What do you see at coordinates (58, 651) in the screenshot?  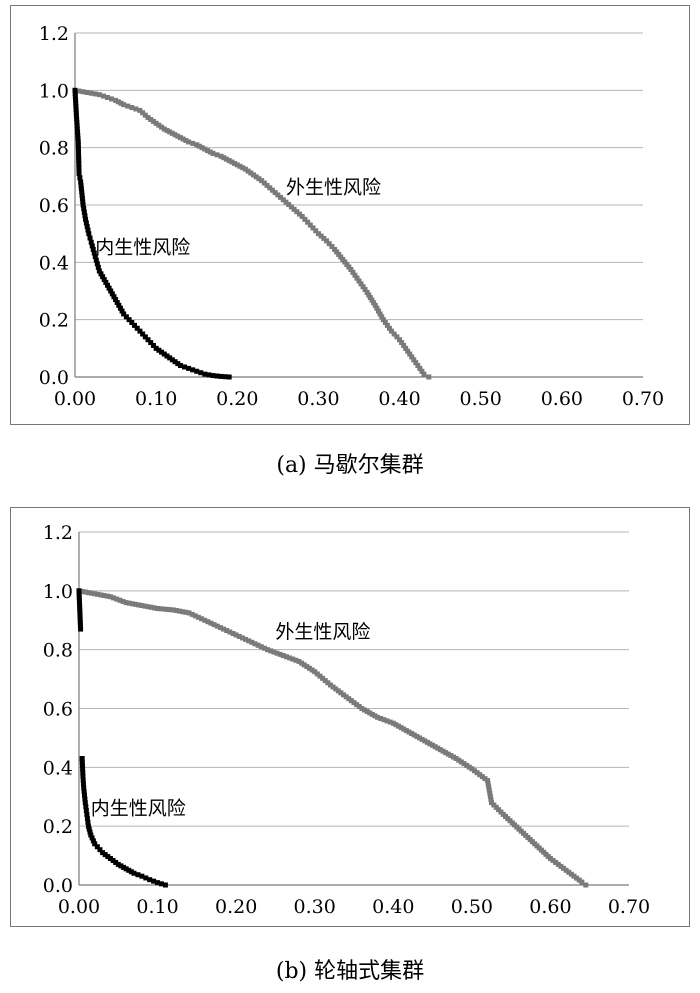 I see `y-tick-label: 0.8` at bounding box center [58, 651].